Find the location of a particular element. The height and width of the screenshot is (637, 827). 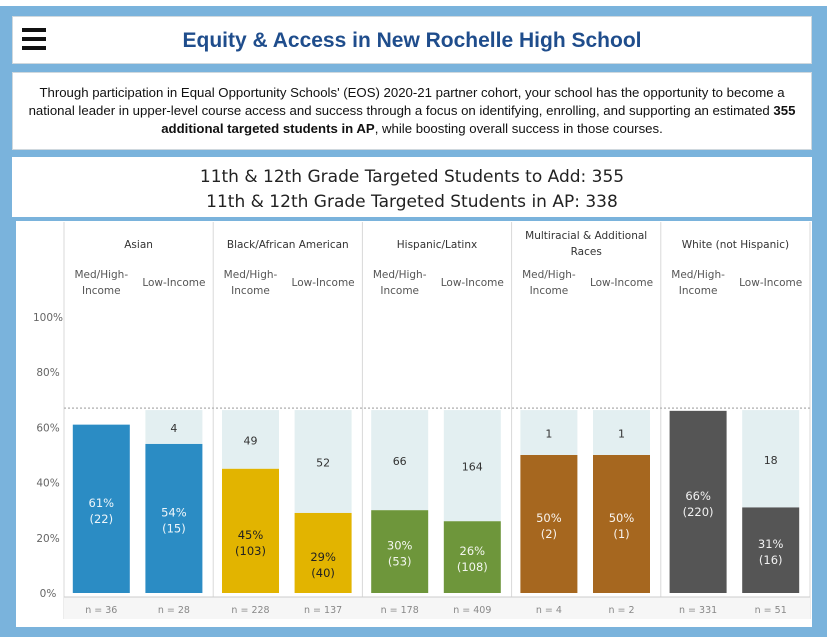

n-label: n = 2 is located at coordinates (621, 610).